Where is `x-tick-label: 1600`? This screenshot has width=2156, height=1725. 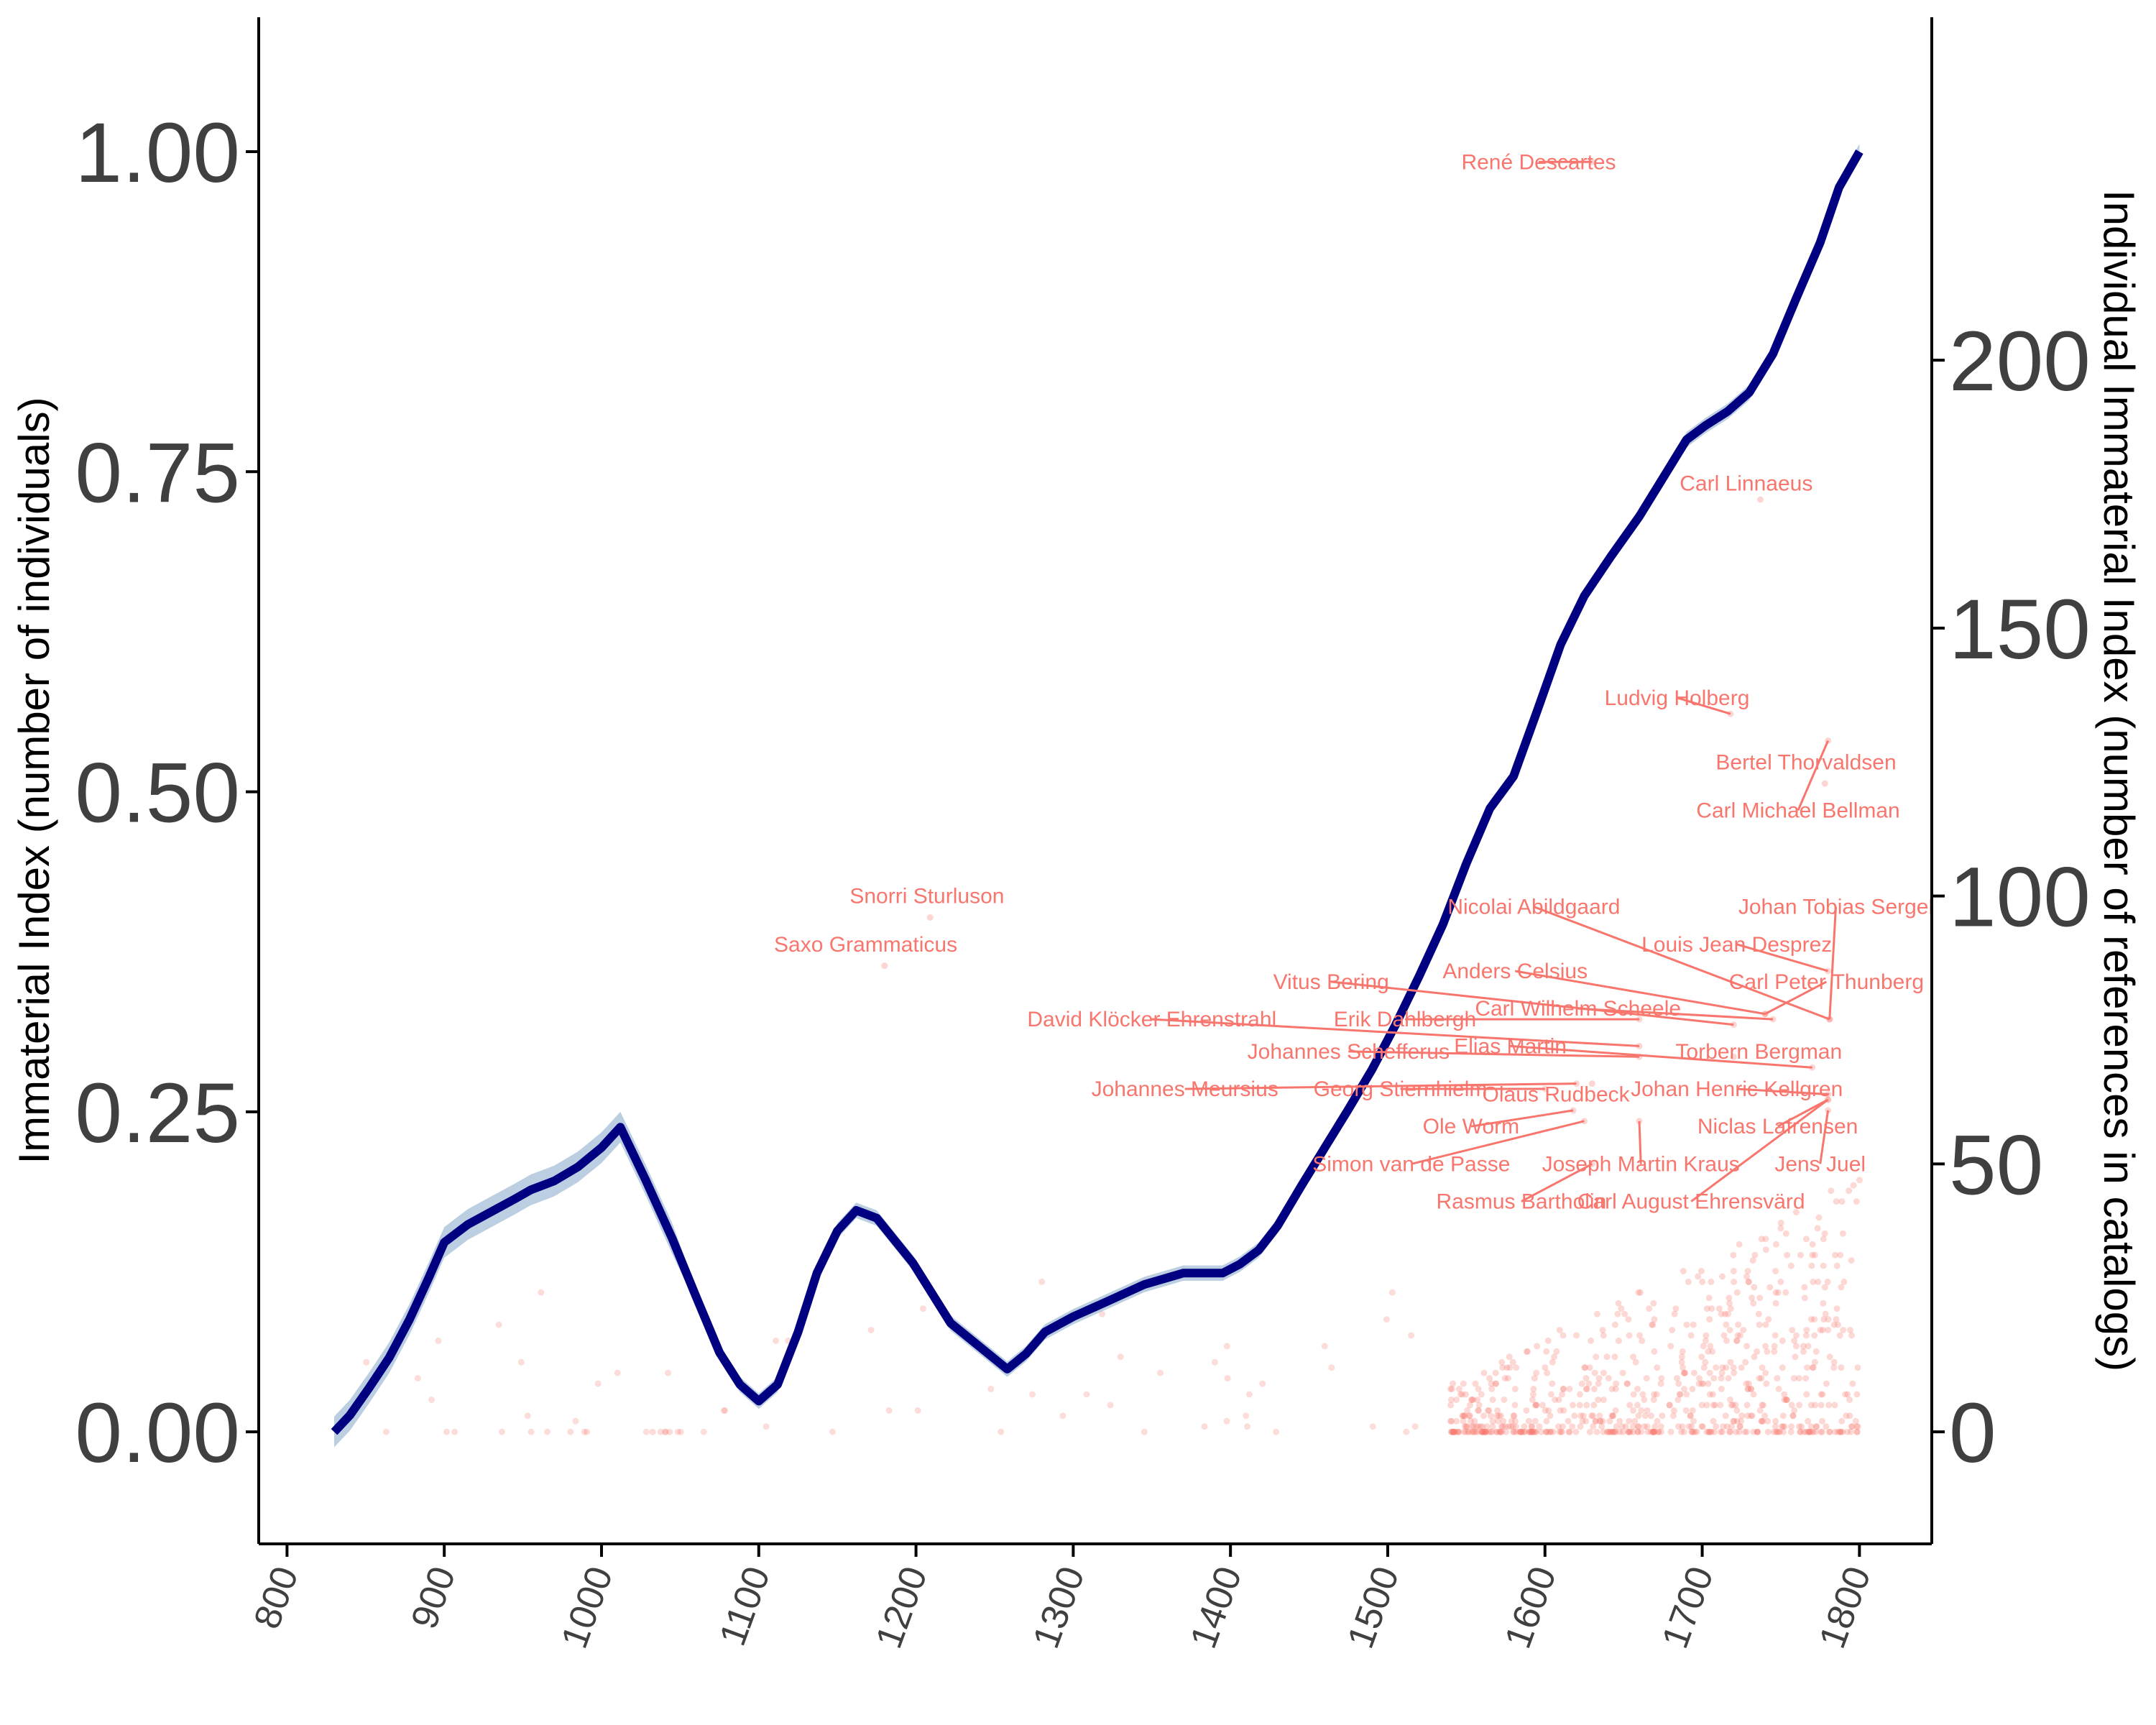
x-tick-label: 1600 is located at coordinates (1531, 1607).